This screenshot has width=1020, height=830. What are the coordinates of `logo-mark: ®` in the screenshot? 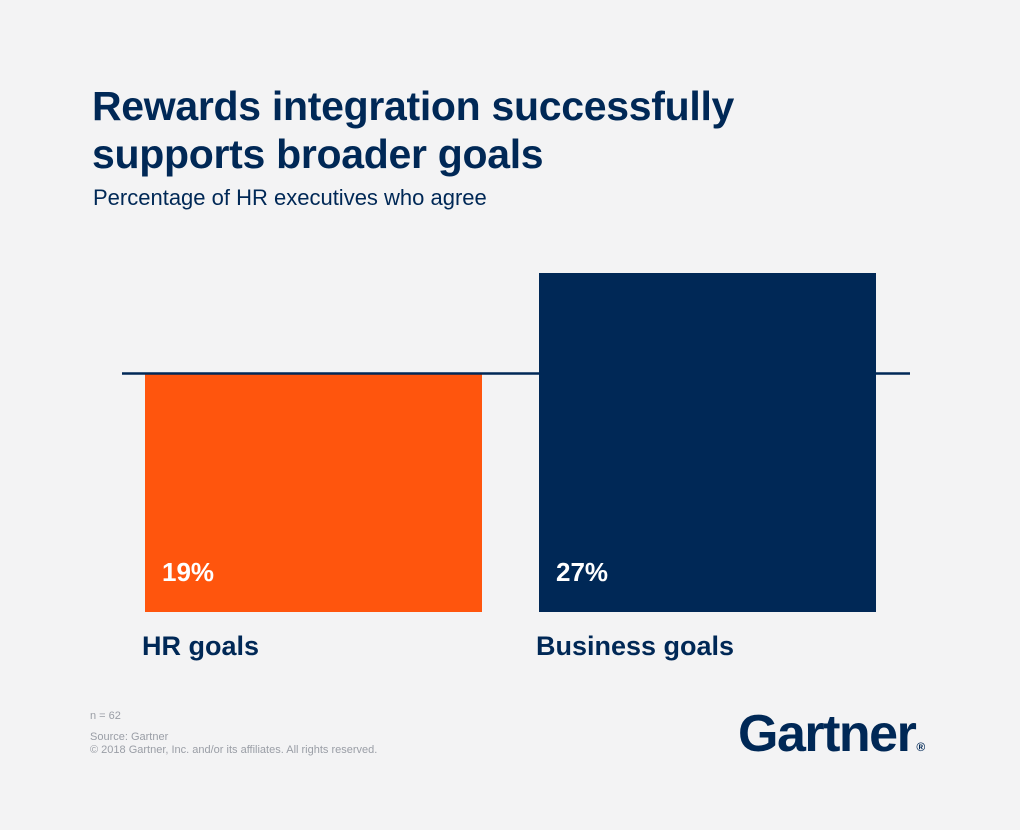 It's located at (920, 747).